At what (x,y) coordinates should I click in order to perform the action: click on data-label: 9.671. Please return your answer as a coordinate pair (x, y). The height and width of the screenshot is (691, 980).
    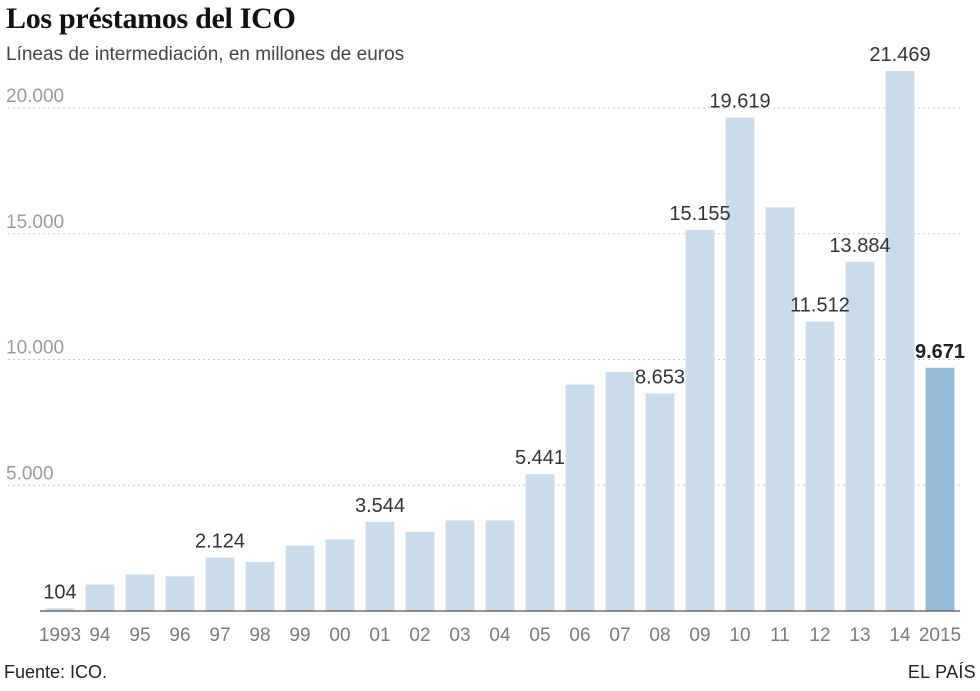
    Looking at the image, I should click on (940, 352).